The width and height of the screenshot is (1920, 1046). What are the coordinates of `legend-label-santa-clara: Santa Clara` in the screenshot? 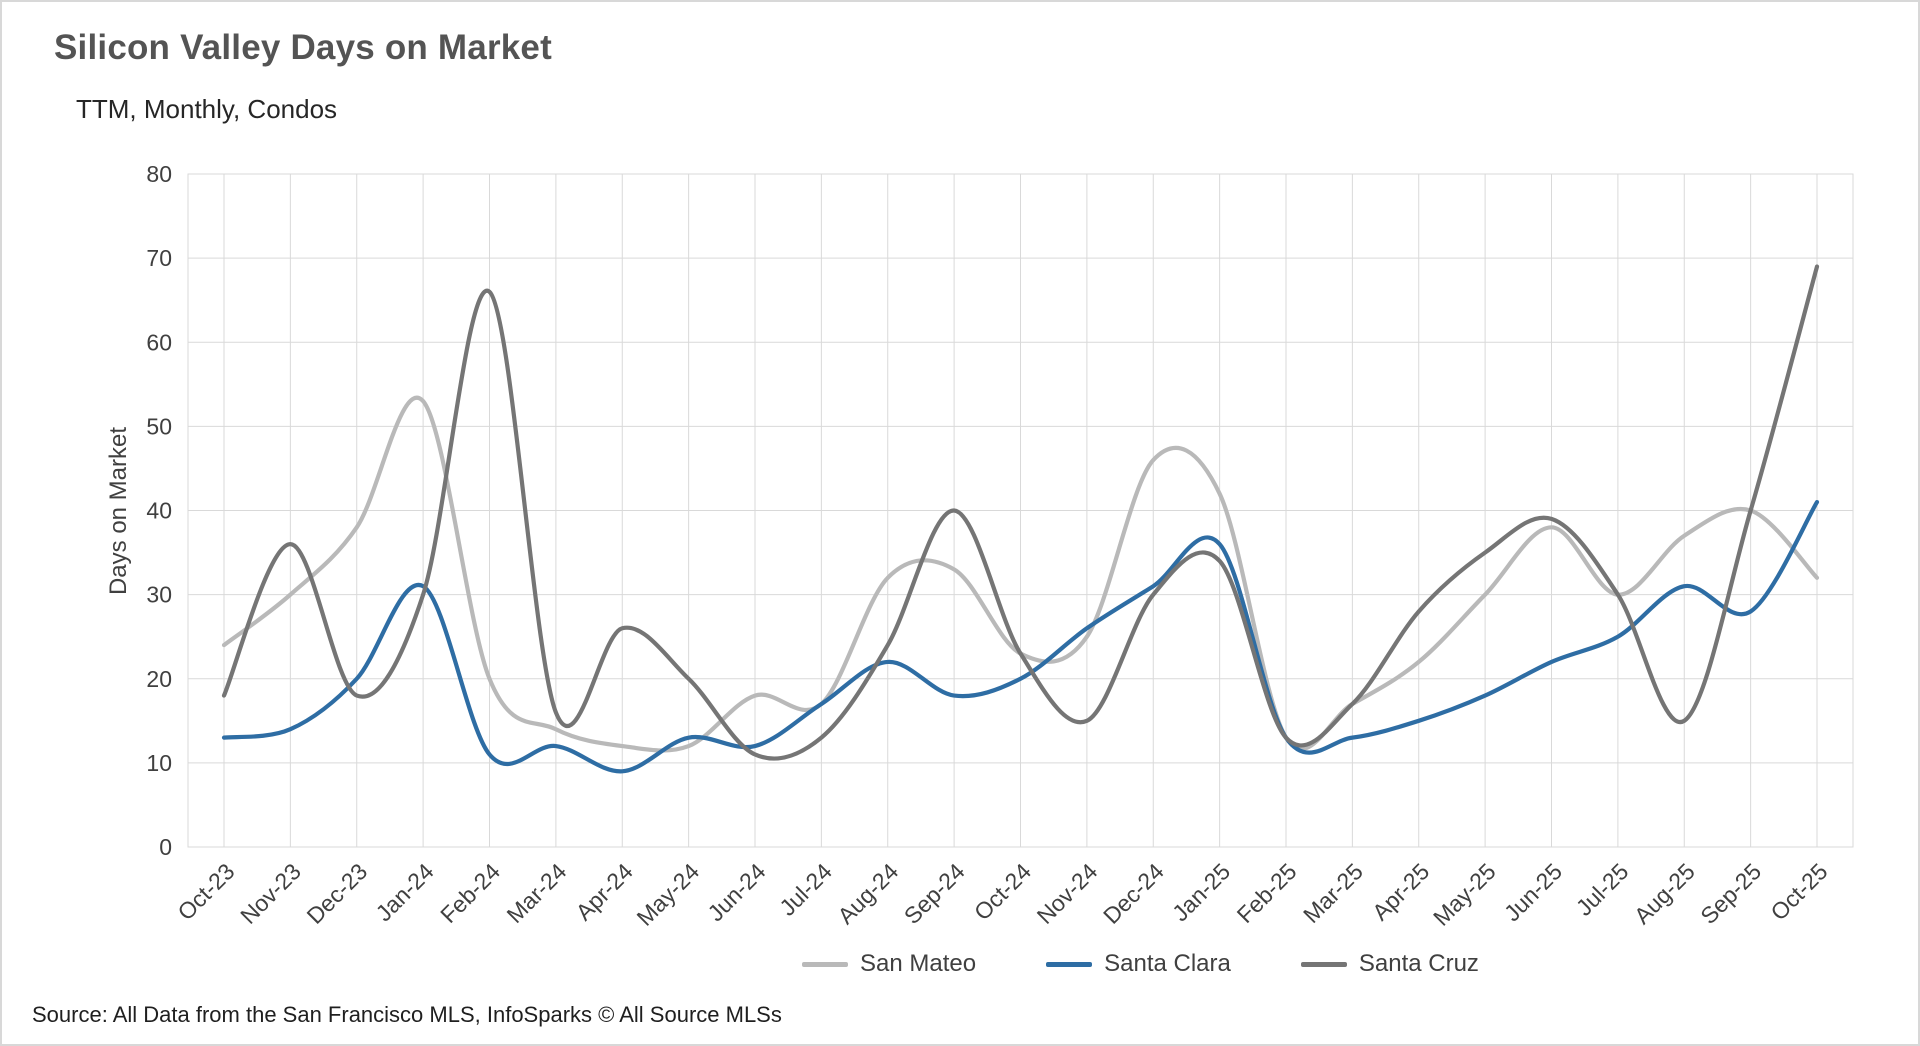 It's located at (1167, 963).